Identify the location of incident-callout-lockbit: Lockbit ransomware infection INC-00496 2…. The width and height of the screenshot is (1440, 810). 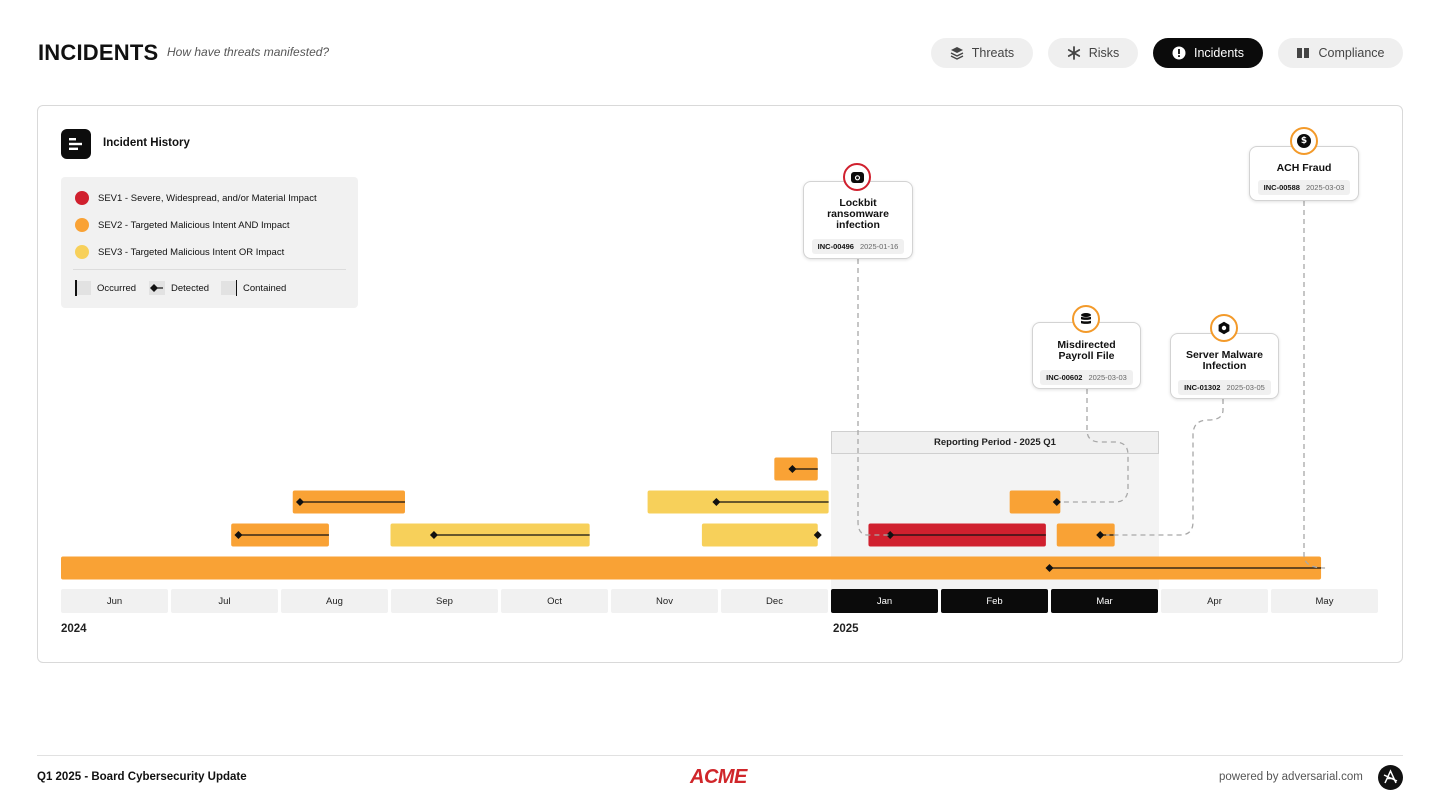
(858, 220).